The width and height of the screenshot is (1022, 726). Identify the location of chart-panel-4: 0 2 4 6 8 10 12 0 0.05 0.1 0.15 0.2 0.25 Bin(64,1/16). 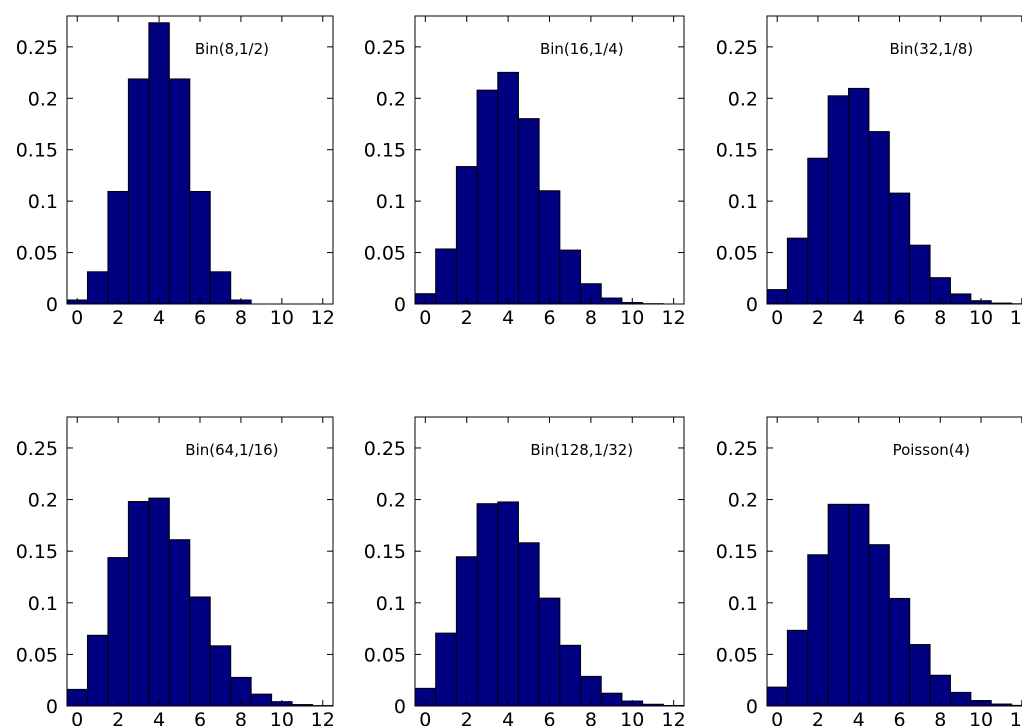
(175, 571).